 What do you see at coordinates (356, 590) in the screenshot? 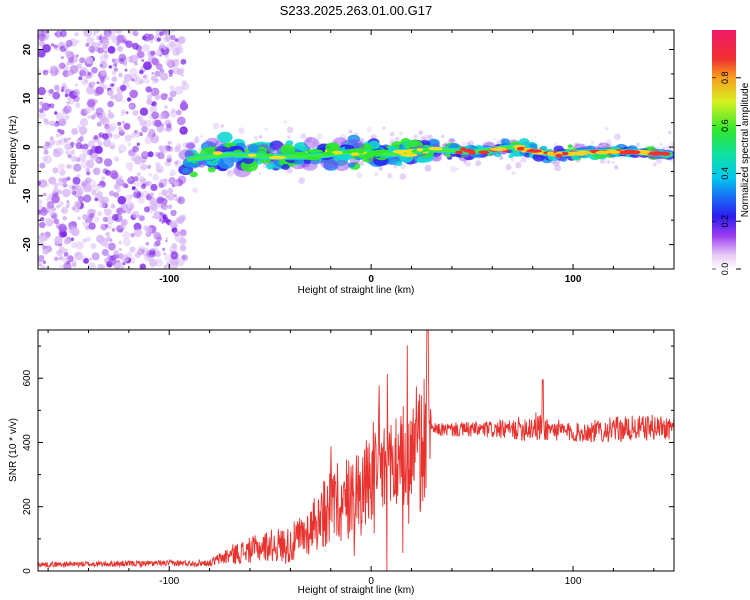
I see `snr-x-axis-label: Height of straight line (km)` at bounding box center [356, 590].